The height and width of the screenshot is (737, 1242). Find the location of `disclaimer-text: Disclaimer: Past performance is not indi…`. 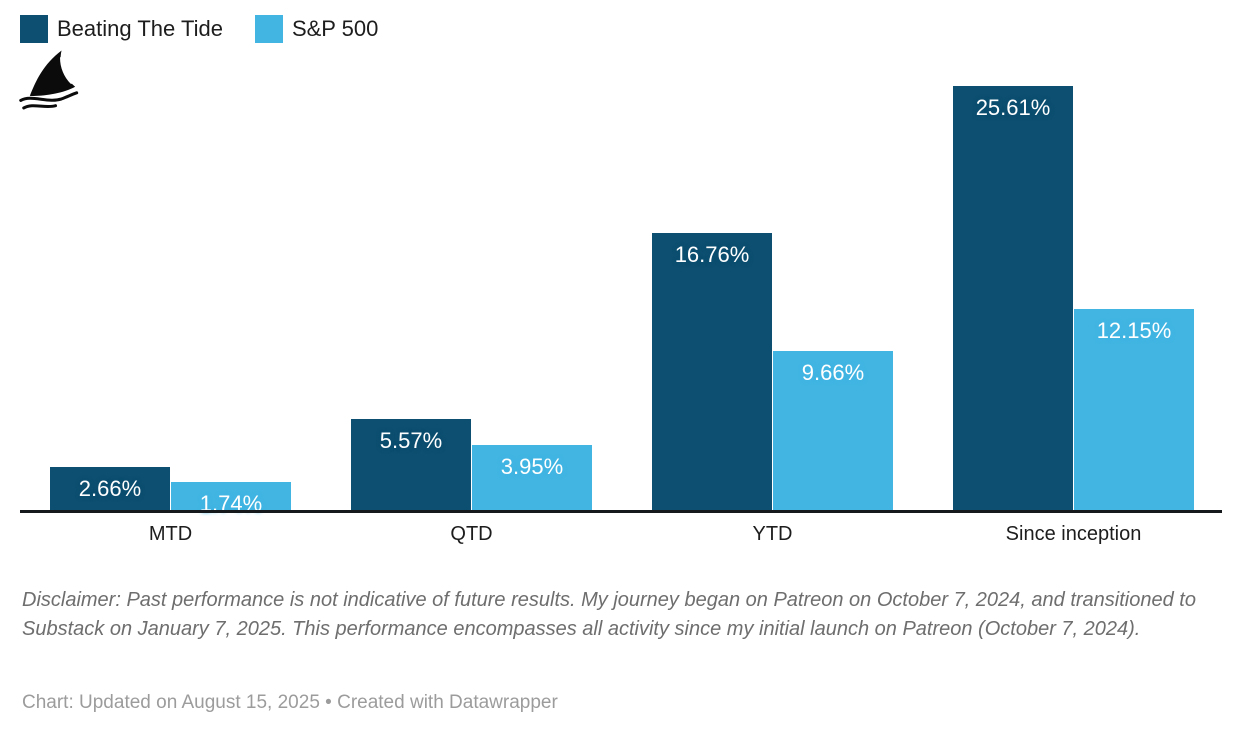

disclaimer-text: Disclaimer: Past performance is not indi… is located at coordinates (609, 614).